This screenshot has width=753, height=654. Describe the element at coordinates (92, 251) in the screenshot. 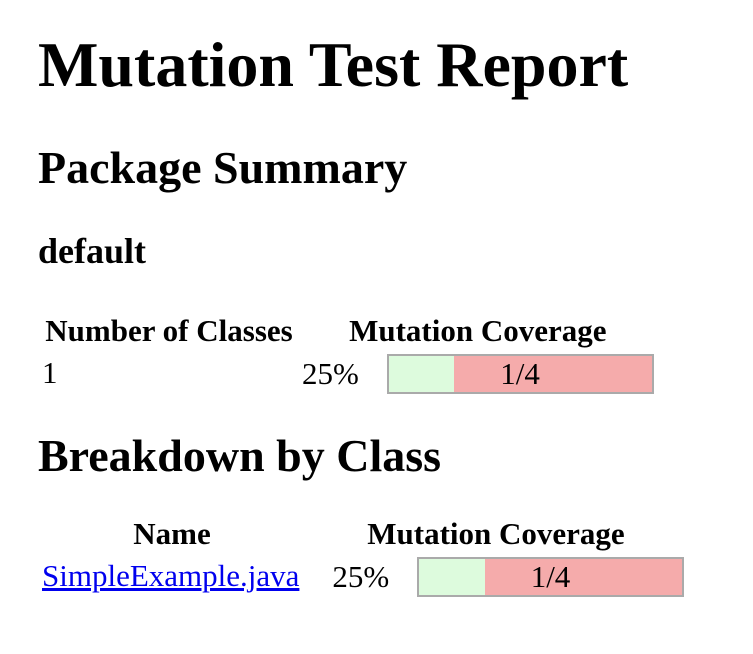

I see `package-name: default` at that location.